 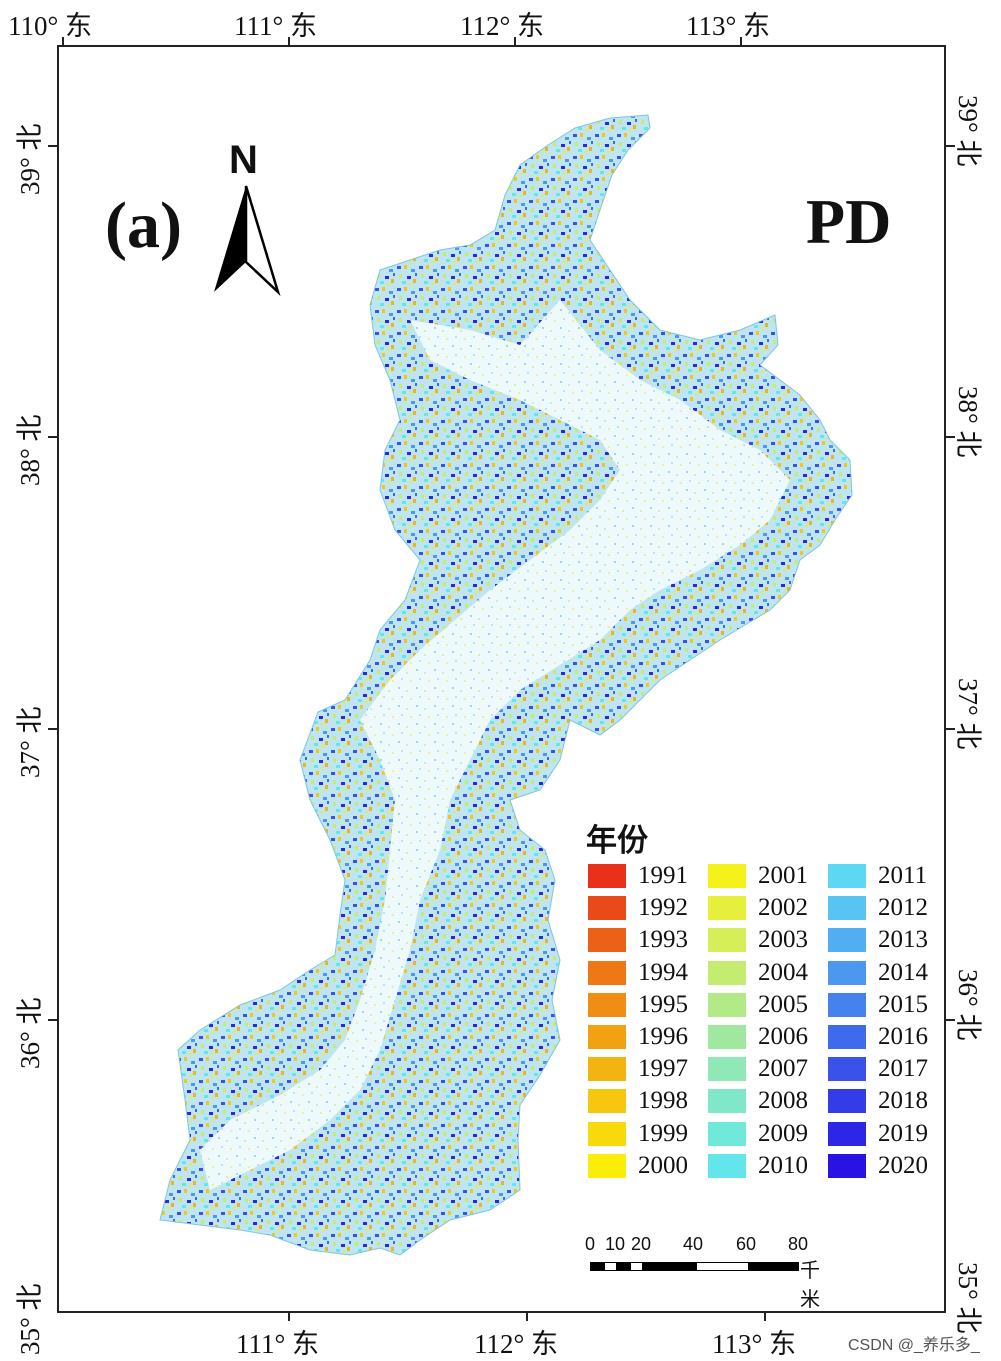 What do you see at coordinates (783, 1165) in the screenshot?
I see `legend-label: 2010` at bounding box center [783, 1165].